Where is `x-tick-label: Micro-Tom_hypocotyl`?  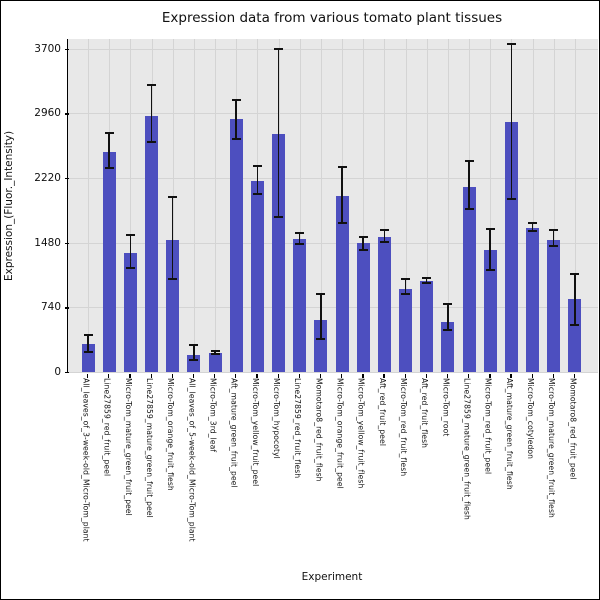 x-tick-label: Micro-Tom_hypocotyl is located at coordinates (277, 418).